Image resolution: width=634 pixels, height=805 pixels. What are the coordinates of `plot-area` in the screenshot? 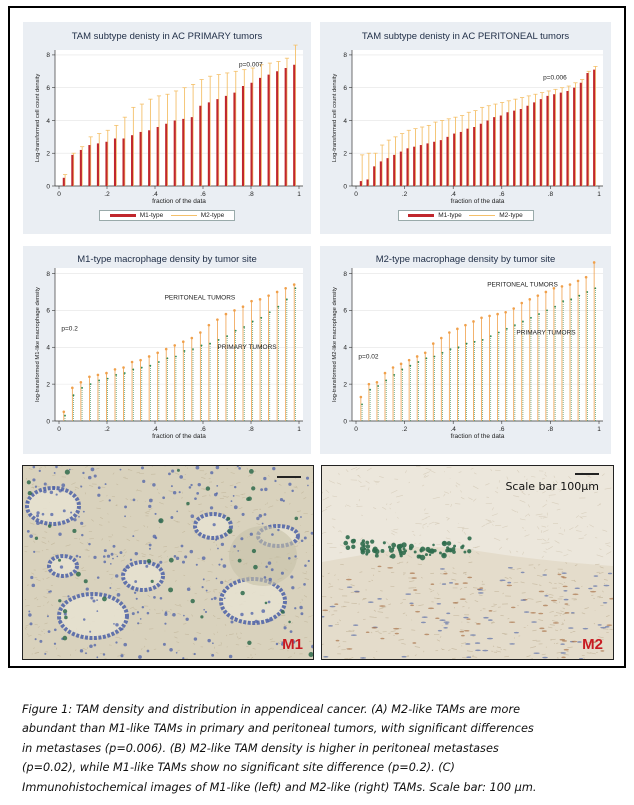 It's located at (179, 344).